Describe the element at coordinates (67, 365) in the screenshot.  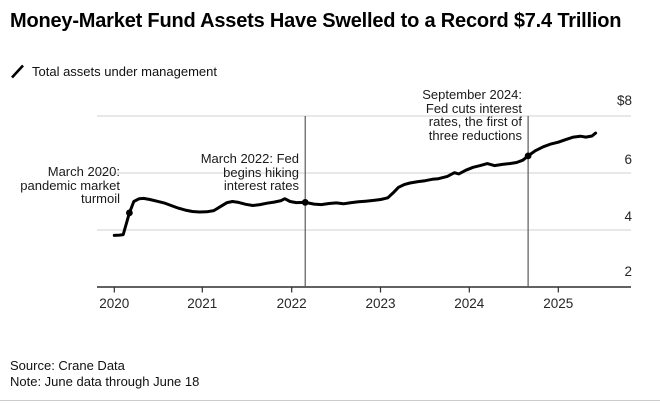
I see `source-line: Source: Crane Data` at that location.